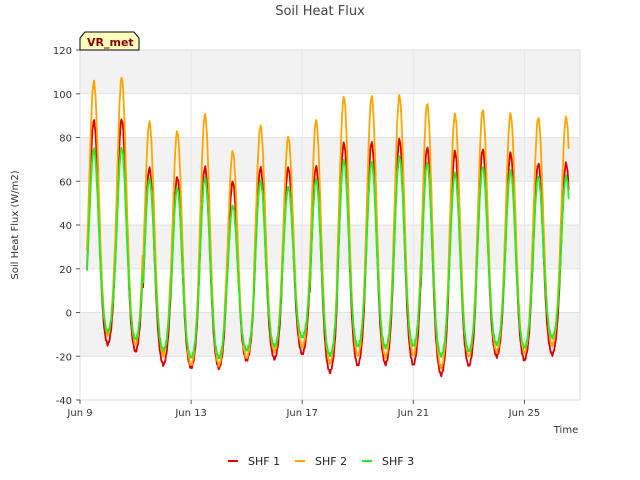 The height and width of the screenshot is (480, 640). Describe the element at coordinates (413, 413) in the screenshot. I see `x-tick-label: Jun 21` at that location.